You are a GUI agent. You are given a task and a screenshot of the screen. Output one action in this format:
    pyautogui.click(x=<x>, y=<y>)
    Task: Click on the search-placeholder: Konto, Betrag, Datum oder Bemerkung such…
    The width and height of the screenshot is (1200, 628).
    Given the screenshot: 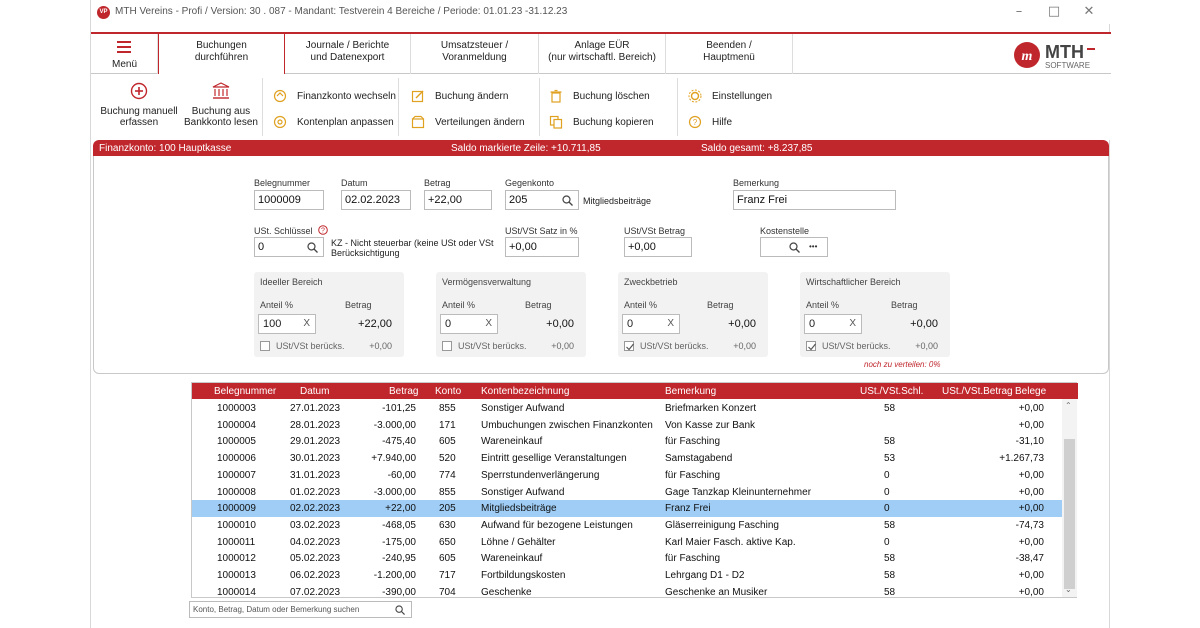 What is the action you would take?
    pyautogui.click(x=276, y=609)
    